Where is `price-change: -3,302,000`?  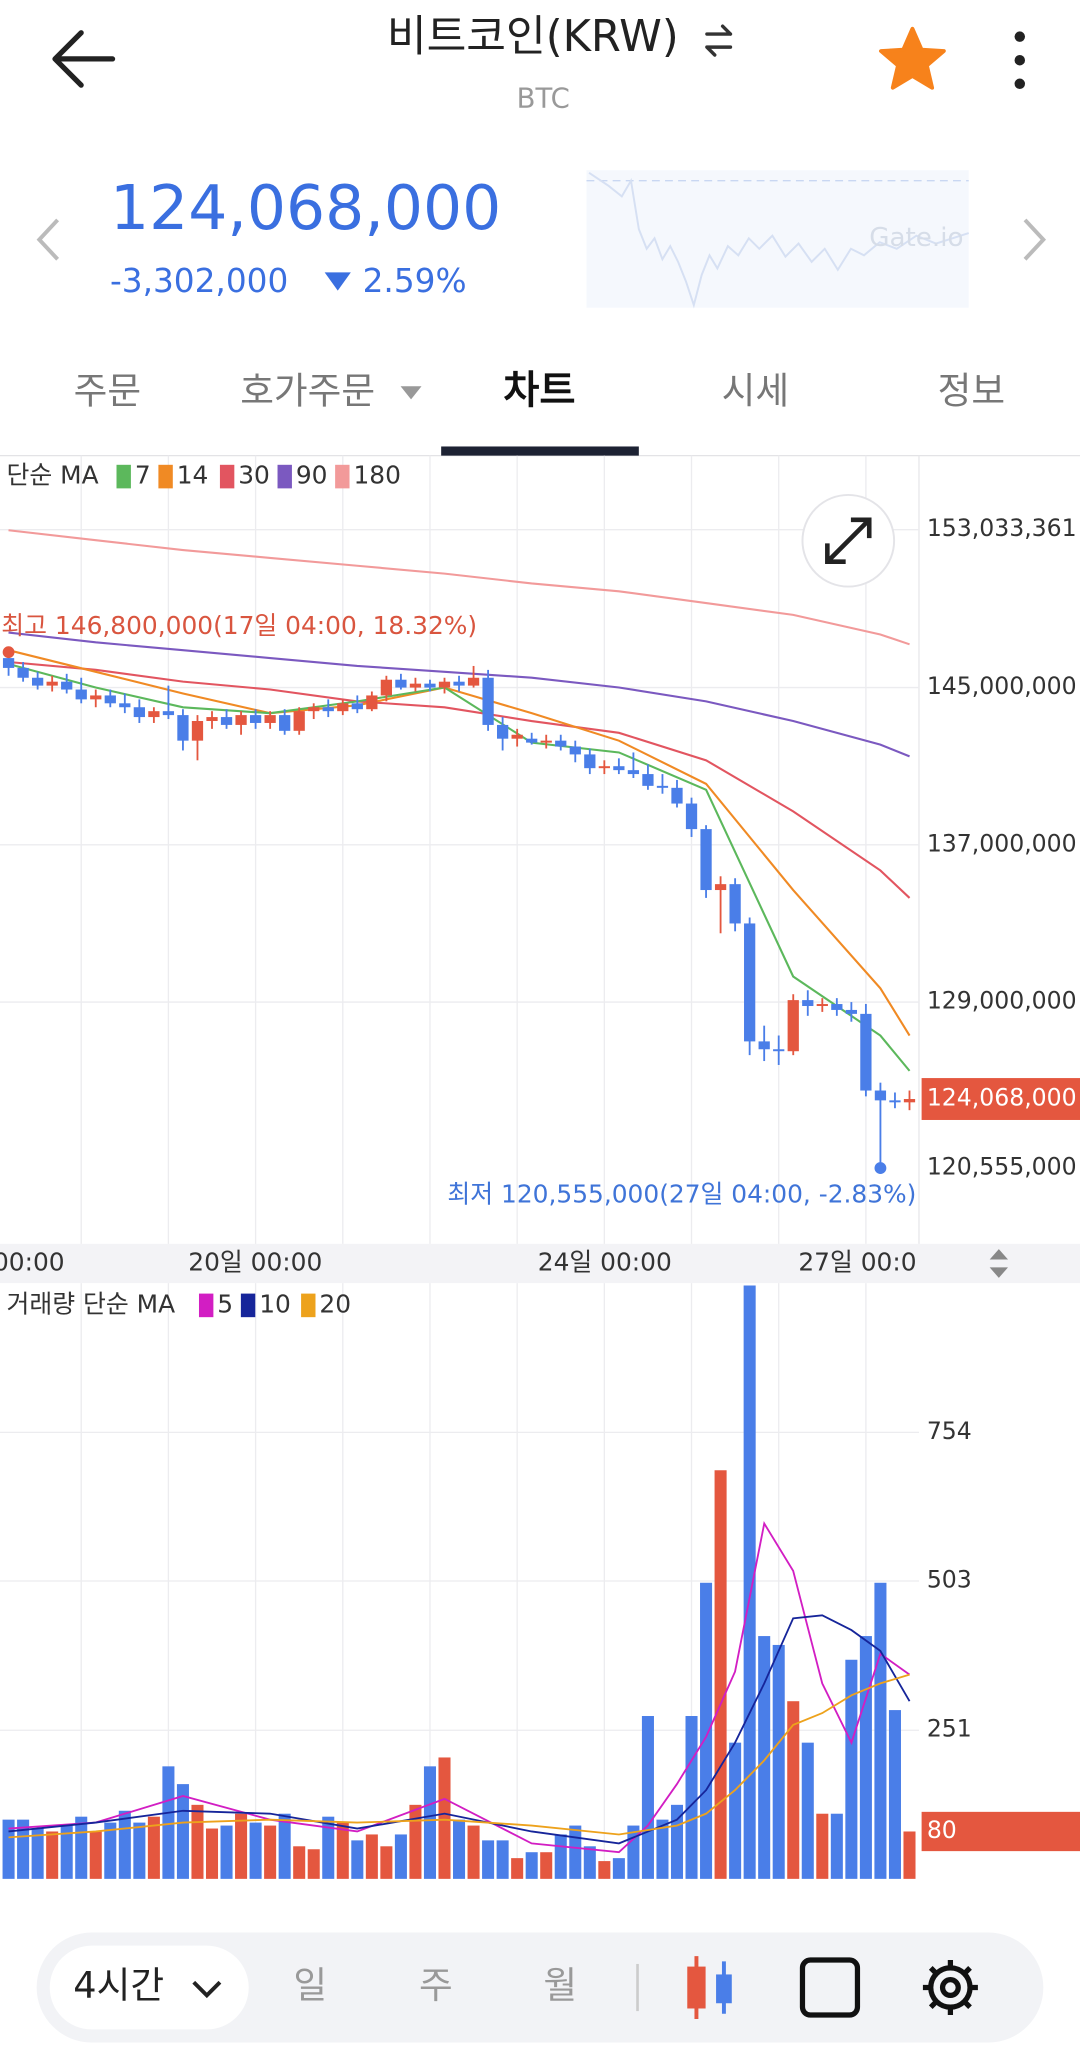
price-change: -3,302,000 is located at coordinates (199, 281).